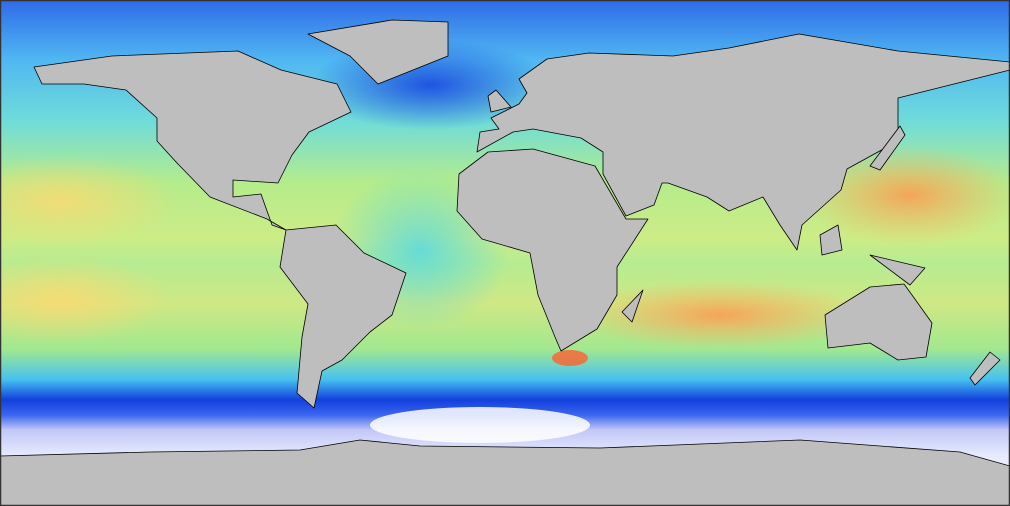  What do you see at coordinates (632, 306) in the screenshot?
I see `madagascar` at bounding box center [632, 306].